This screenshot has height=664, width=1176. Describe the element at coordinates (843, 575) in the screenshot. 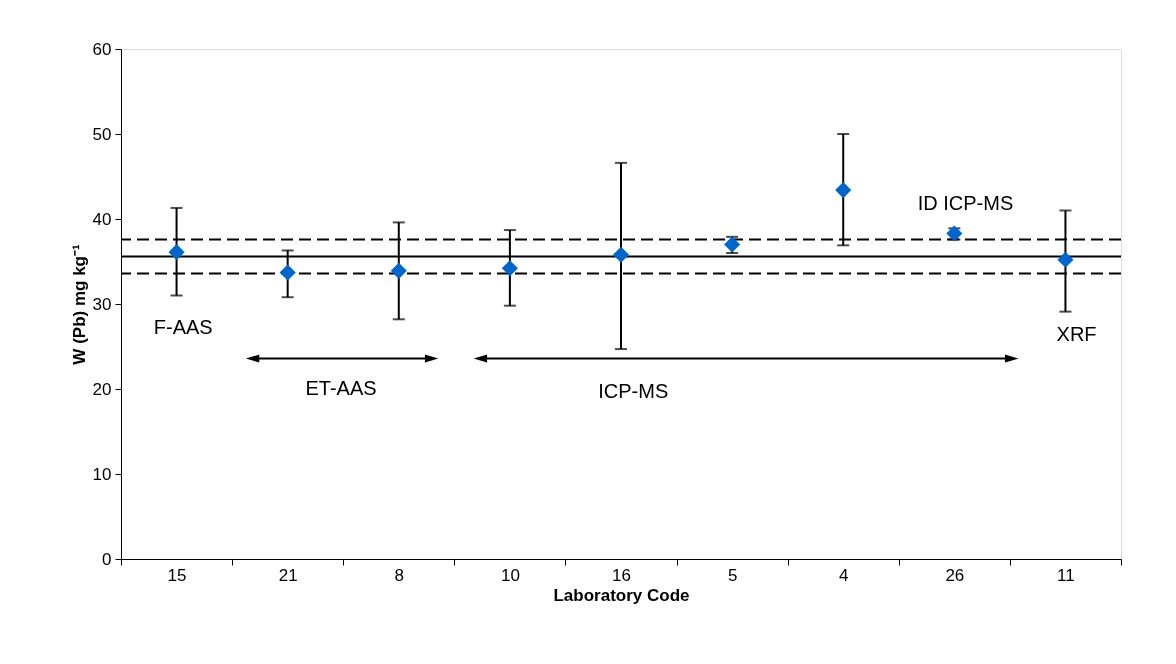

I see `x-tick-label: 4` at that location.